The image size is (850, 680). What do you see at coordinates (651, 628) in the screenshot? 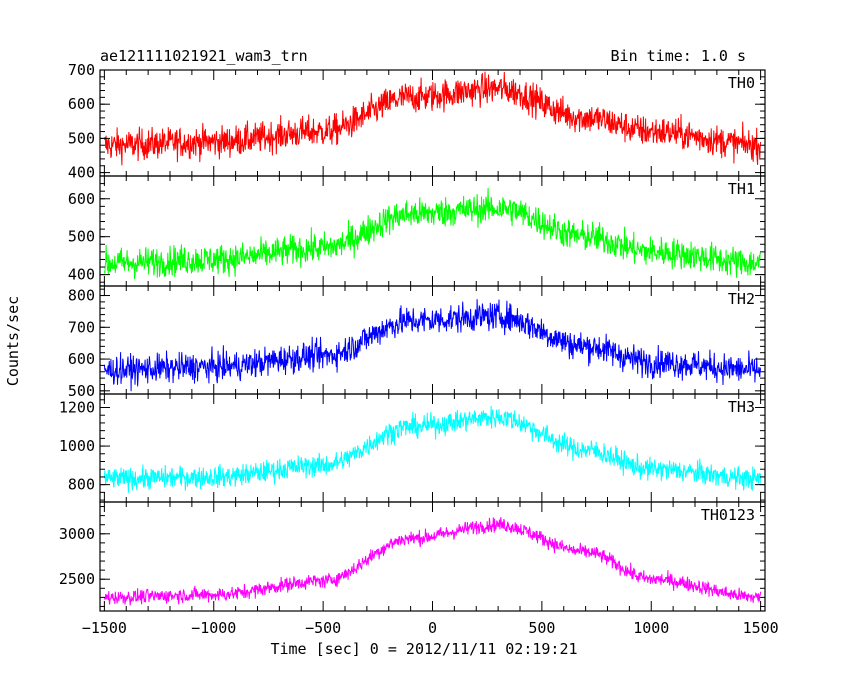
I see `x-tick-label: 1000` at bounding box center [651, 628].